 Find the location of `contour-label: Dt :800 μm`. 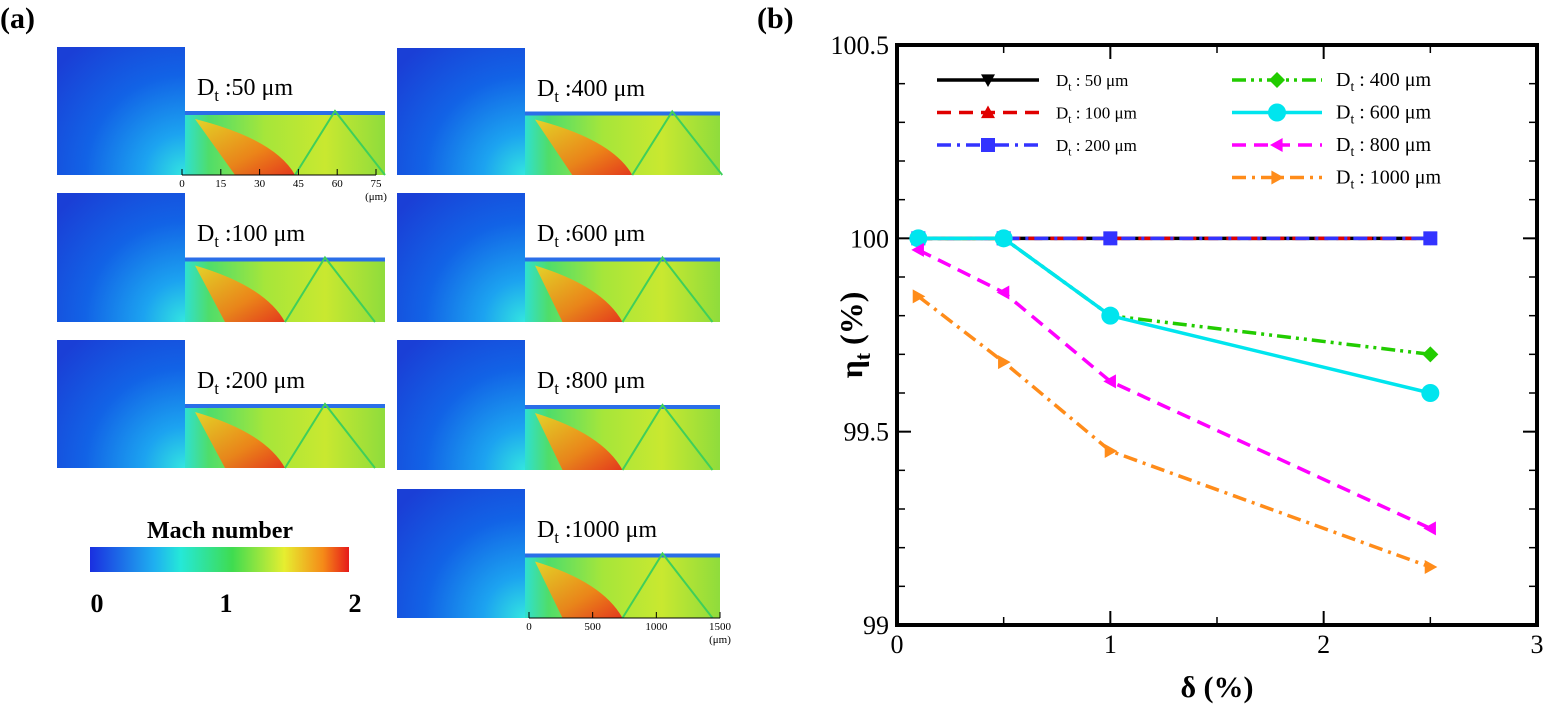

contour-label: Dt :800 μm is located at coordinates (591, 383).